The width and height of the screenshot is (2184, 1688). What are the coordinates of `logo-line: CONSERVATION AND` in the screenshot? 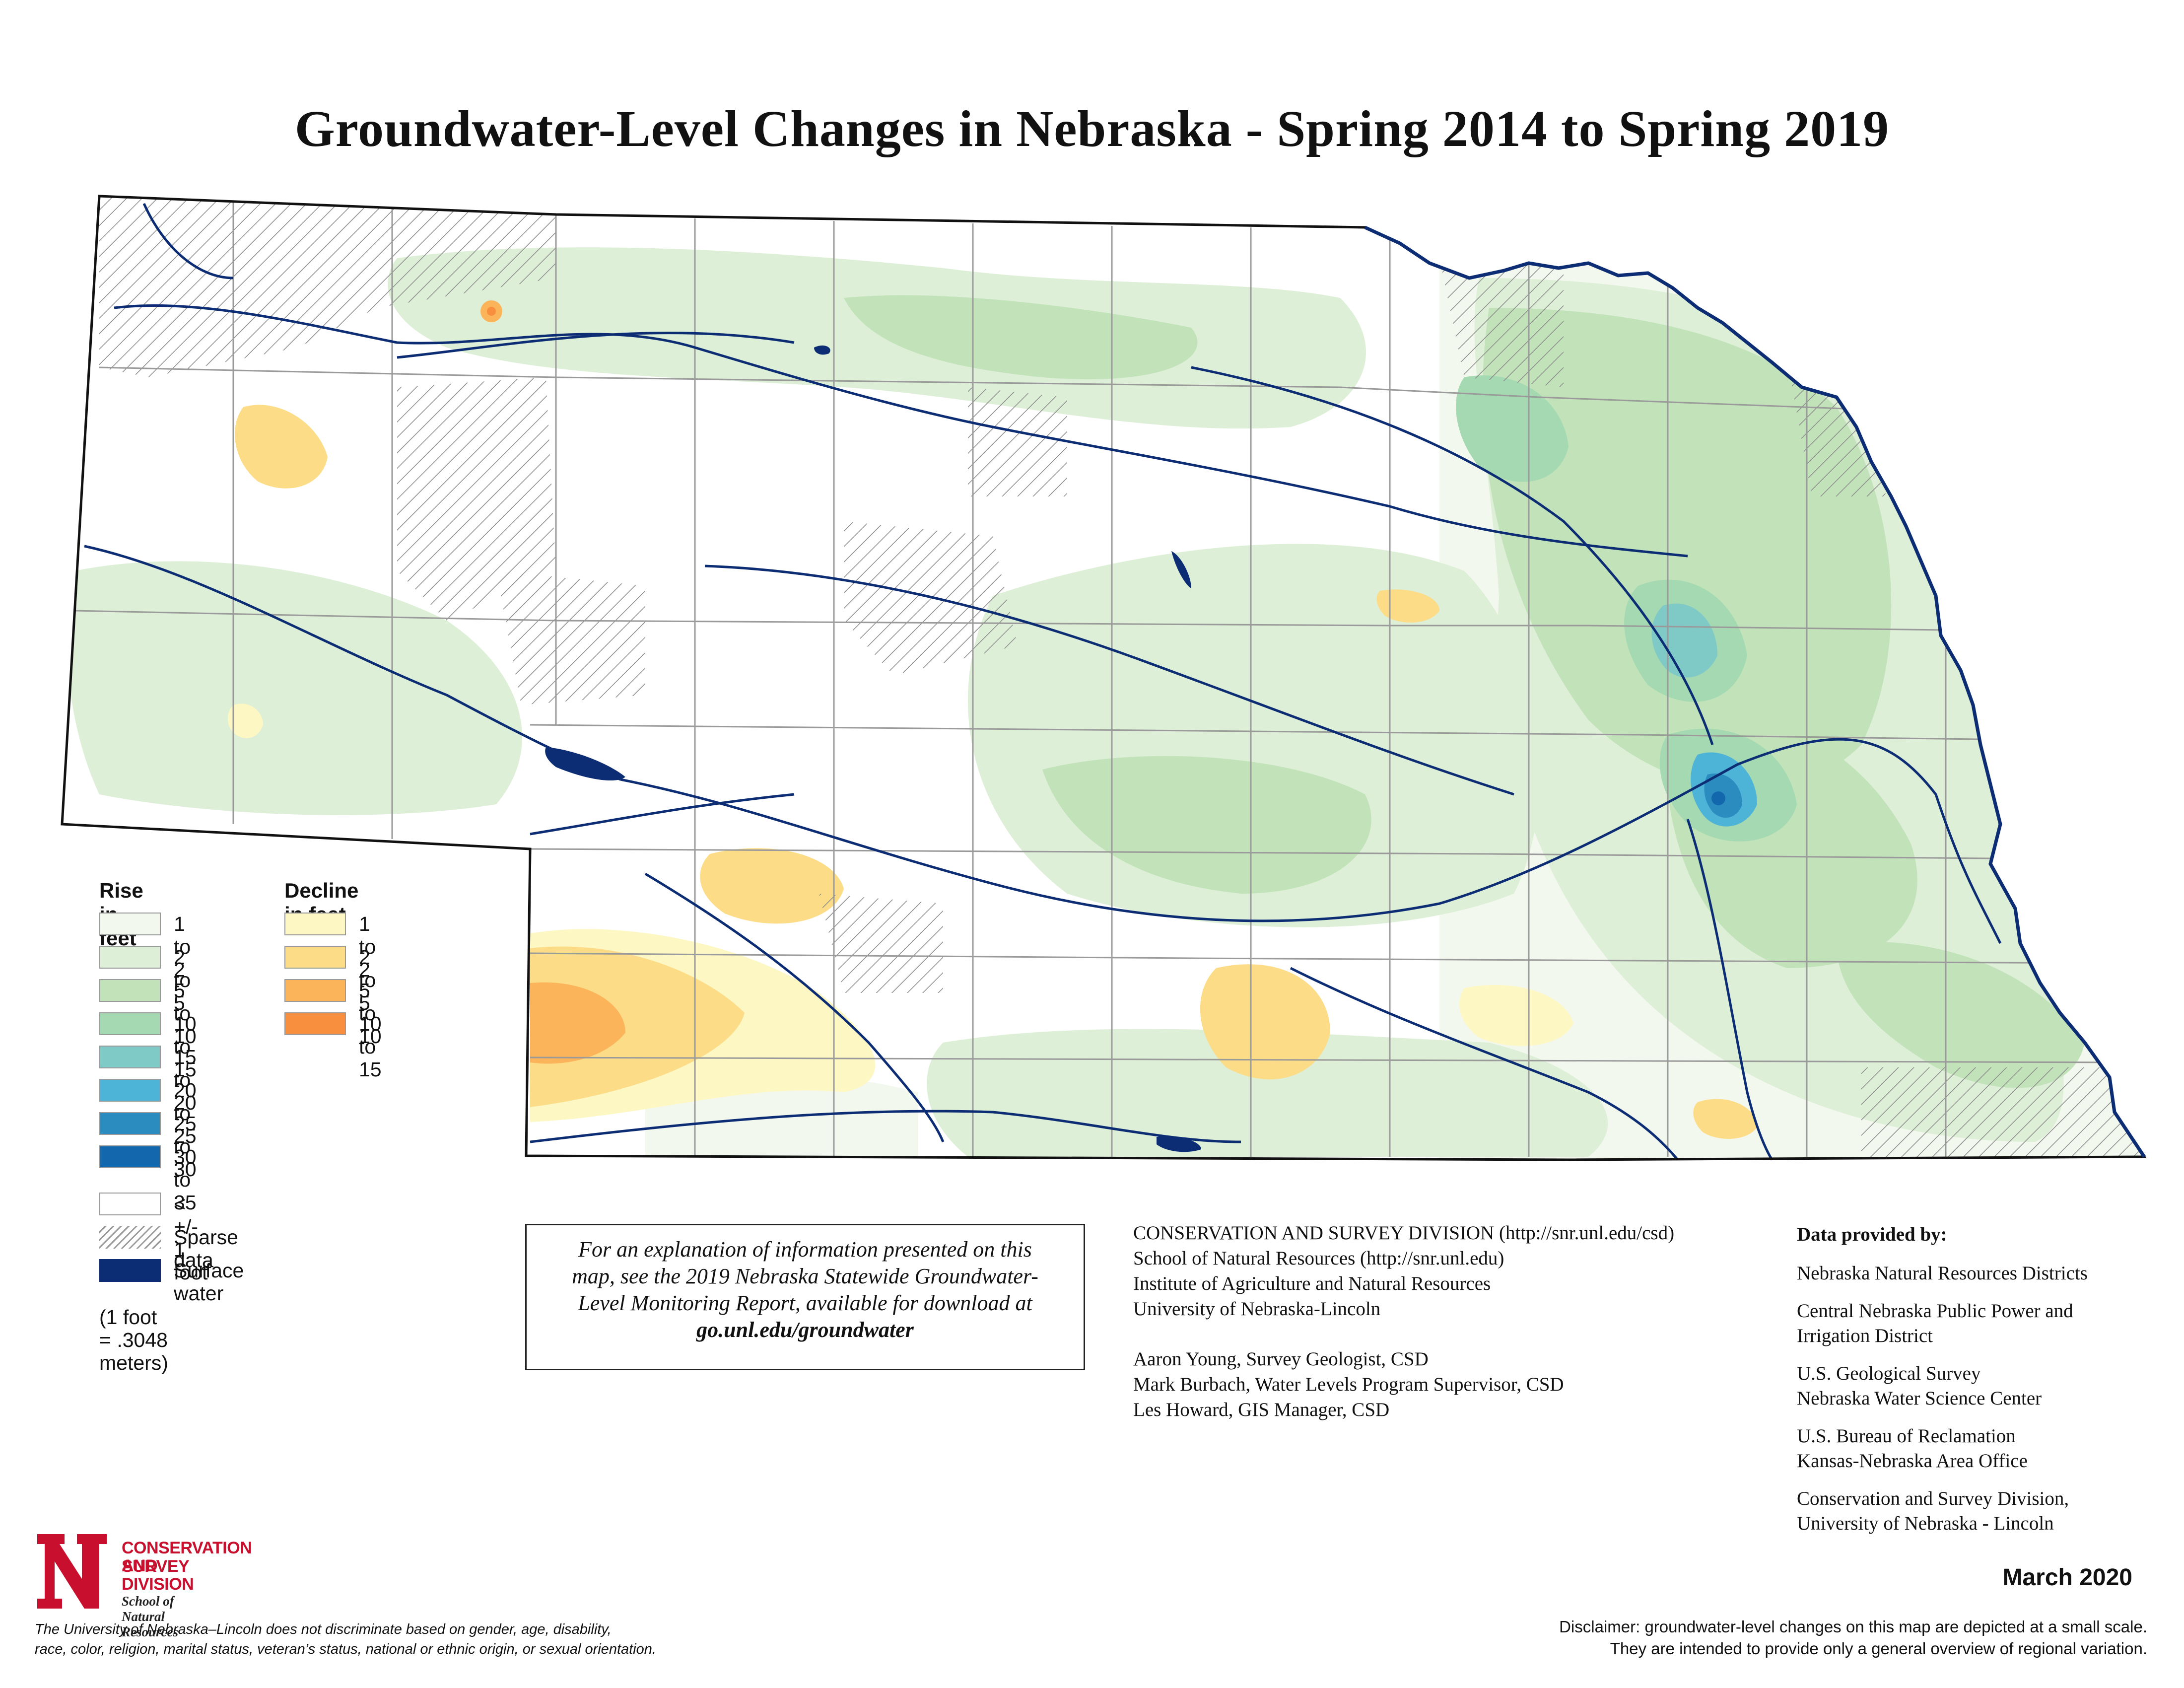 It's located at (187, 1557).